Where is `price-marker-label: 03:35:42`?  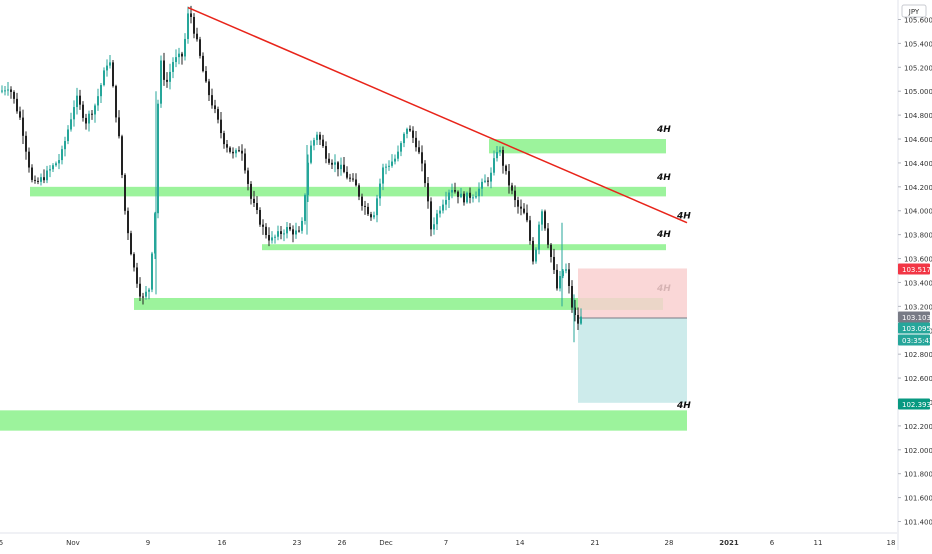
price-marker-label: 03:35:42 is located at coordinates (917, 341).